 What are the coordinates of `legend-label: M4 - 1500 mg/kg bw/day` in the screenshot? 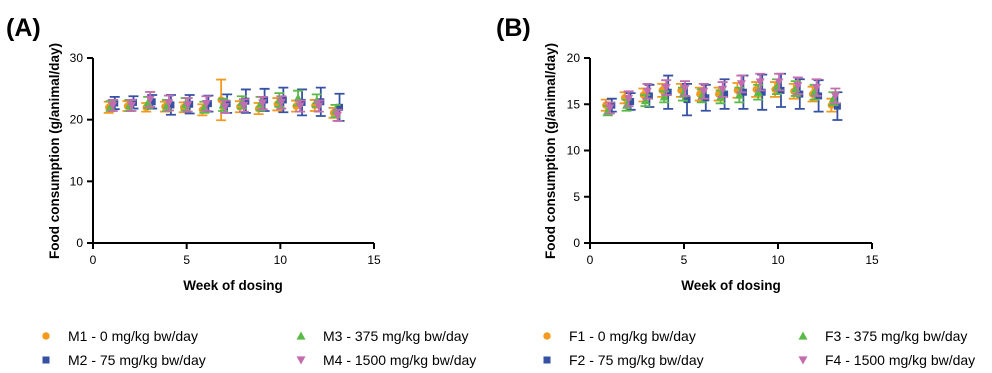 It's located at (399, 360).